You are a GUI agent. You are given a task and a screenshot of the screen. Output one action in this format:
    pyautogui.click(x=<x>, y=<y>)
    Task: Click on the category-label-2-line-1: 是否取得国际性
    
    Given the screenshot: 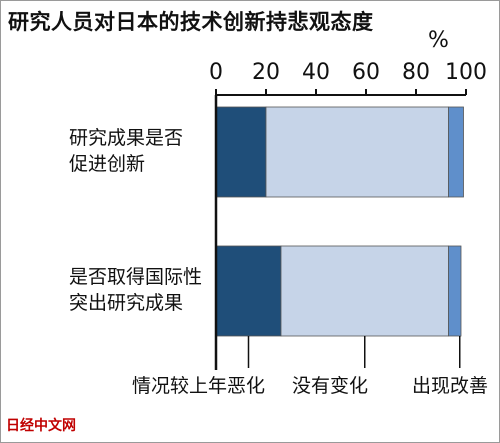 What is the action you would take?
    pyautogui.click(x=135, y=277)
    